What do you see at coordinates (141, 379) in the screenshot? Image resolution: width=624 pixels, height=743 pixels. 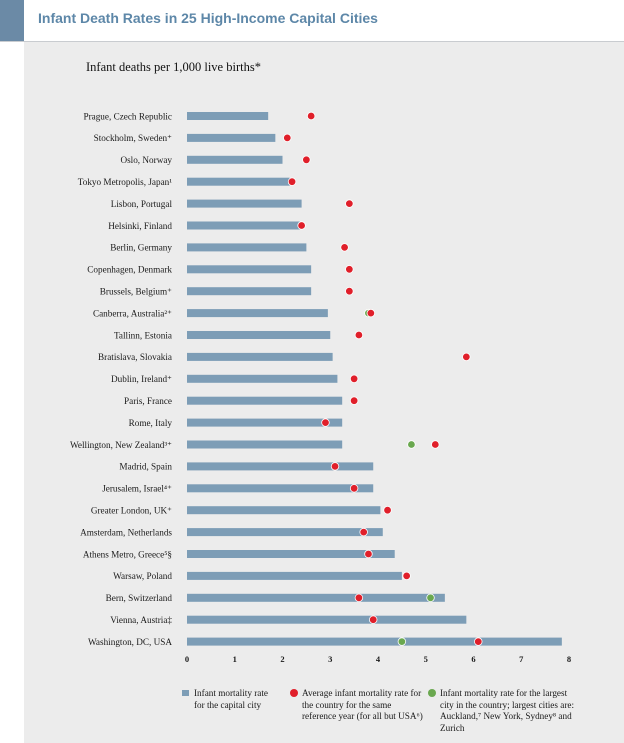 I see `category-label: Dublin, Ireland⁺` at bounding box center [141, 379].